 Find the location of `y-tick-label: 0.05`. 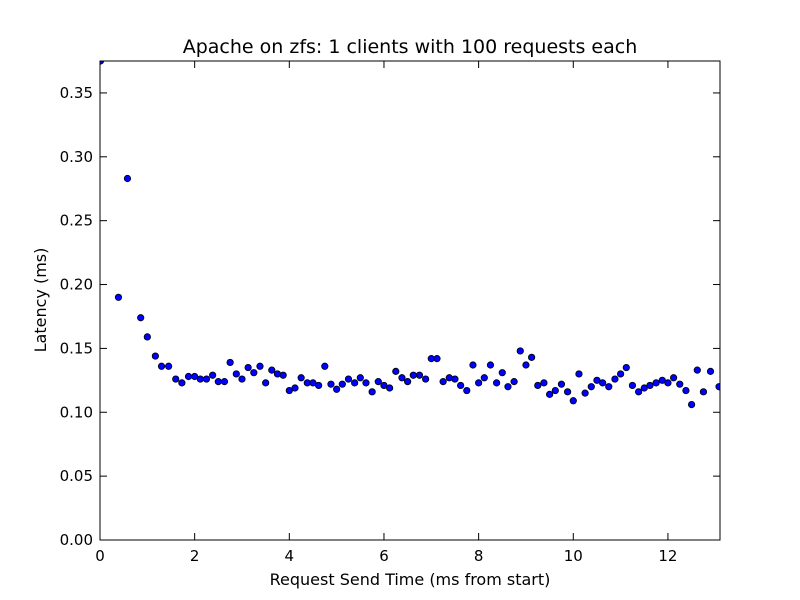

y-tick-label: 0.05 is located at coordinates (76, 476).